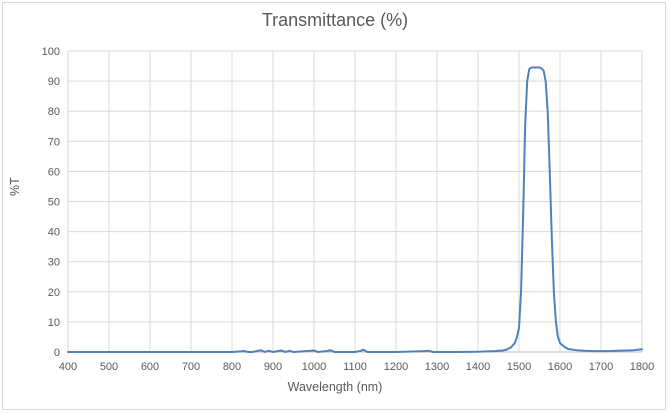 The height and width of the screenshot is (414, 670). What do you see at coordinates (54, 203) in the screenshot?
I see `y-tick-label: 50` at bounding box center [54, 203].